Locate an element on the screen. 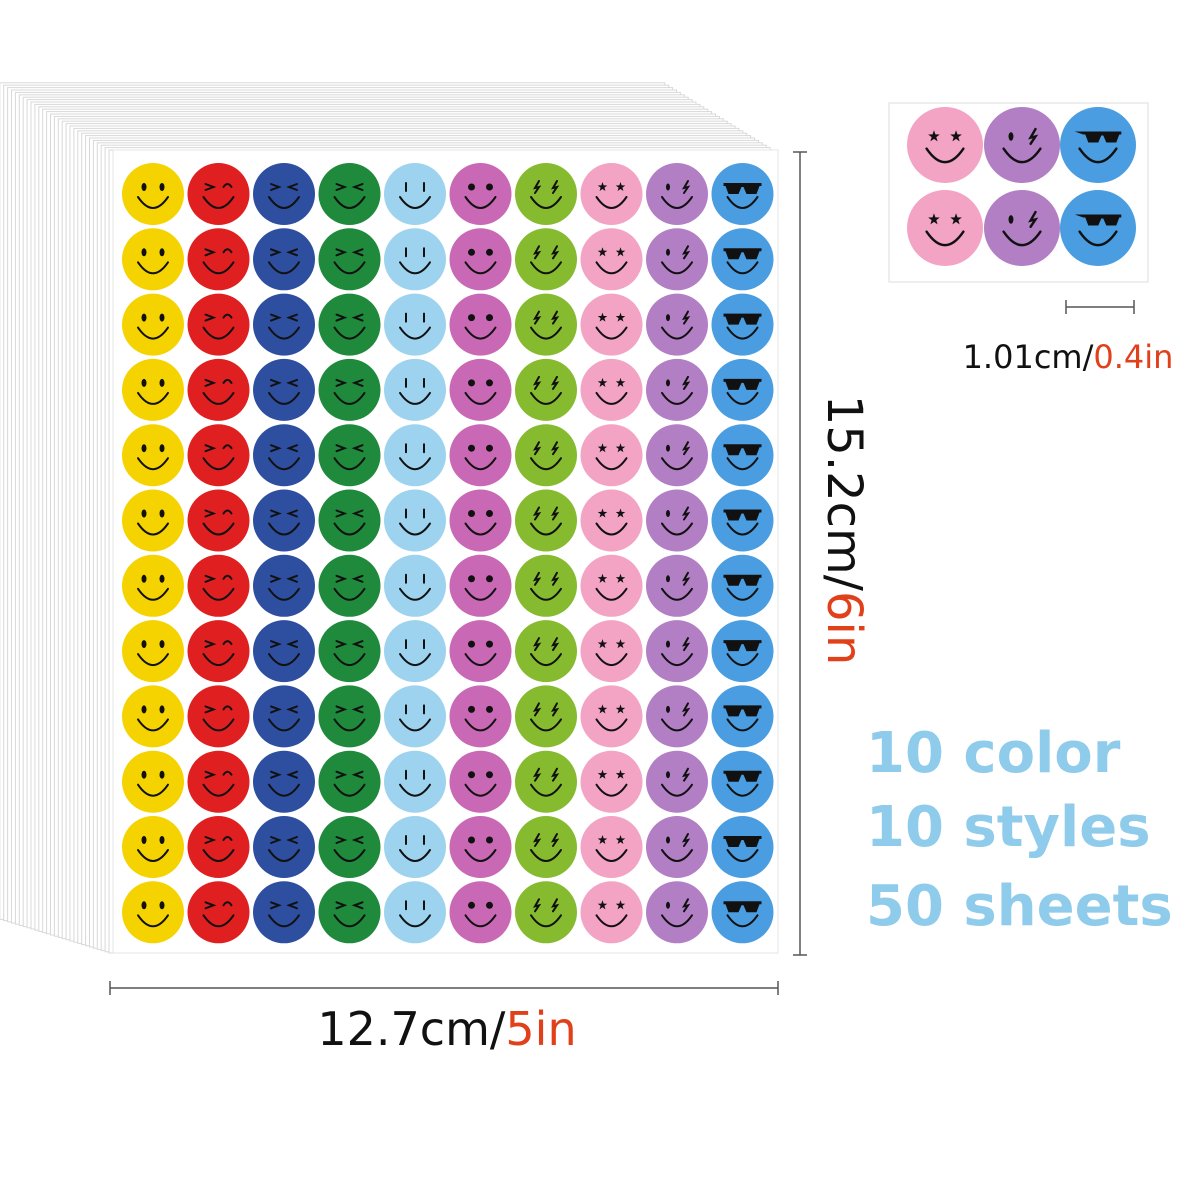  height-in: 6in is located at coordinates (844, 628).